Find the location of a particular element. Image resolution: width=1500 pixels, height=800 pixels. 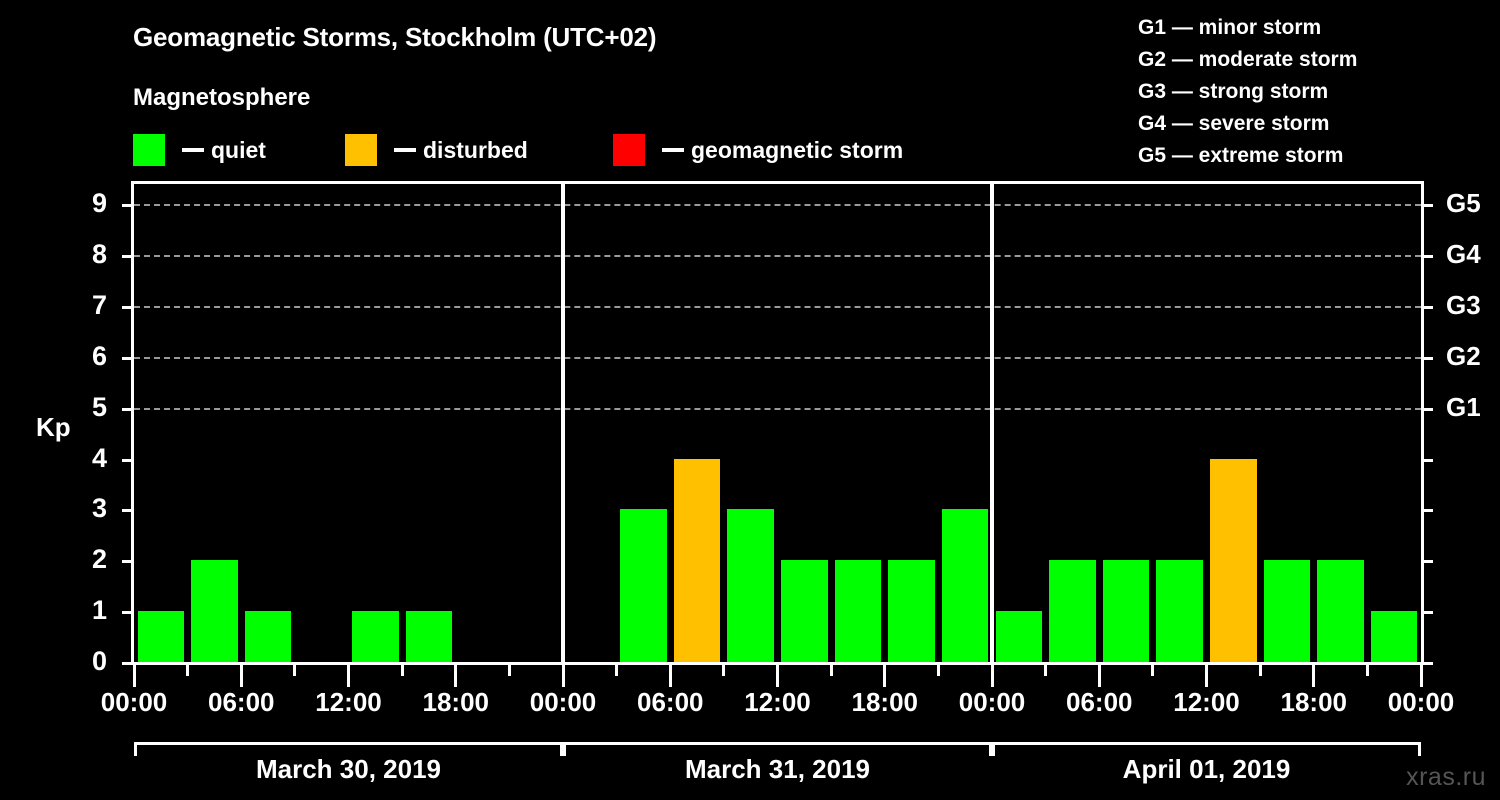

gscale-tick-G2: G2 is located at coordinates (1463, 355).